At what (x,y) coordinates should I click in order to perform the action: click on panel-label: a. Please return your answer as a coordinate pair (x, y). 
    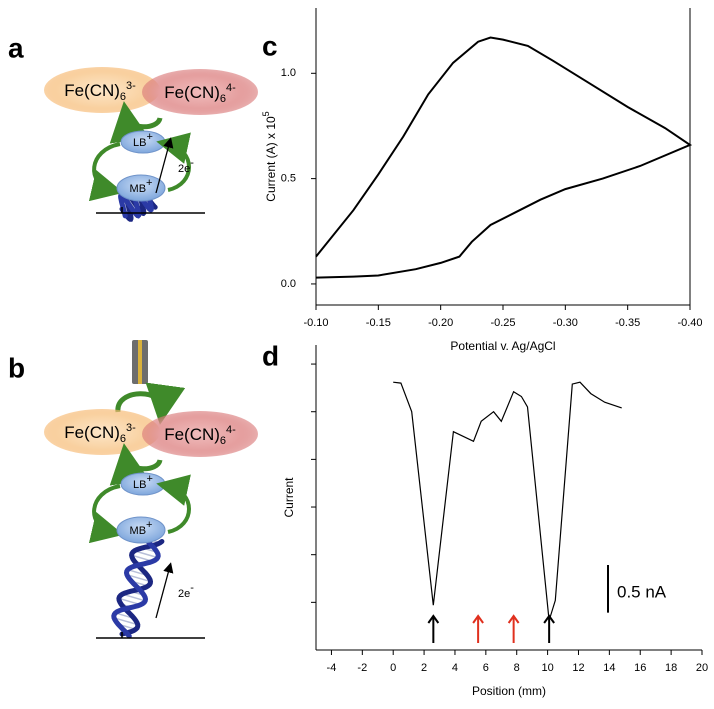
    Looking at the image, I should click on (16, 47).